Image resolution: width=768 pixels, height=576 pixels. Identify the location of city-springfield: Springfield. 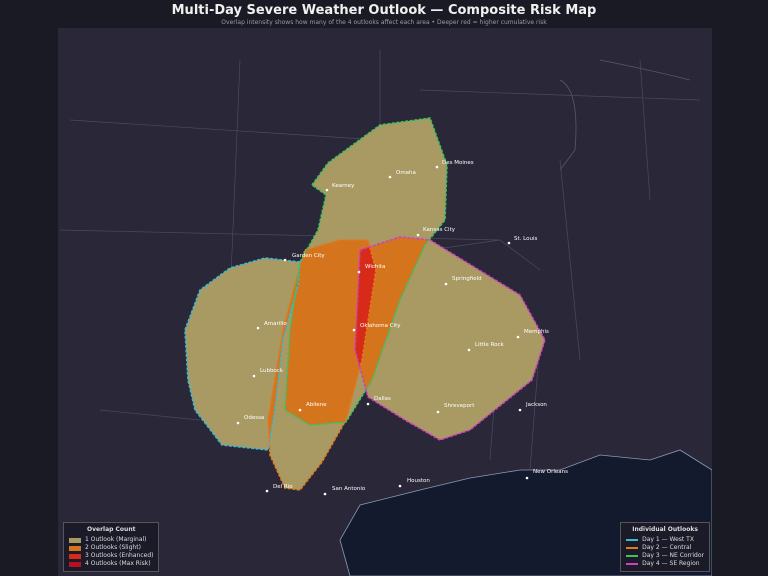
(463, 281).